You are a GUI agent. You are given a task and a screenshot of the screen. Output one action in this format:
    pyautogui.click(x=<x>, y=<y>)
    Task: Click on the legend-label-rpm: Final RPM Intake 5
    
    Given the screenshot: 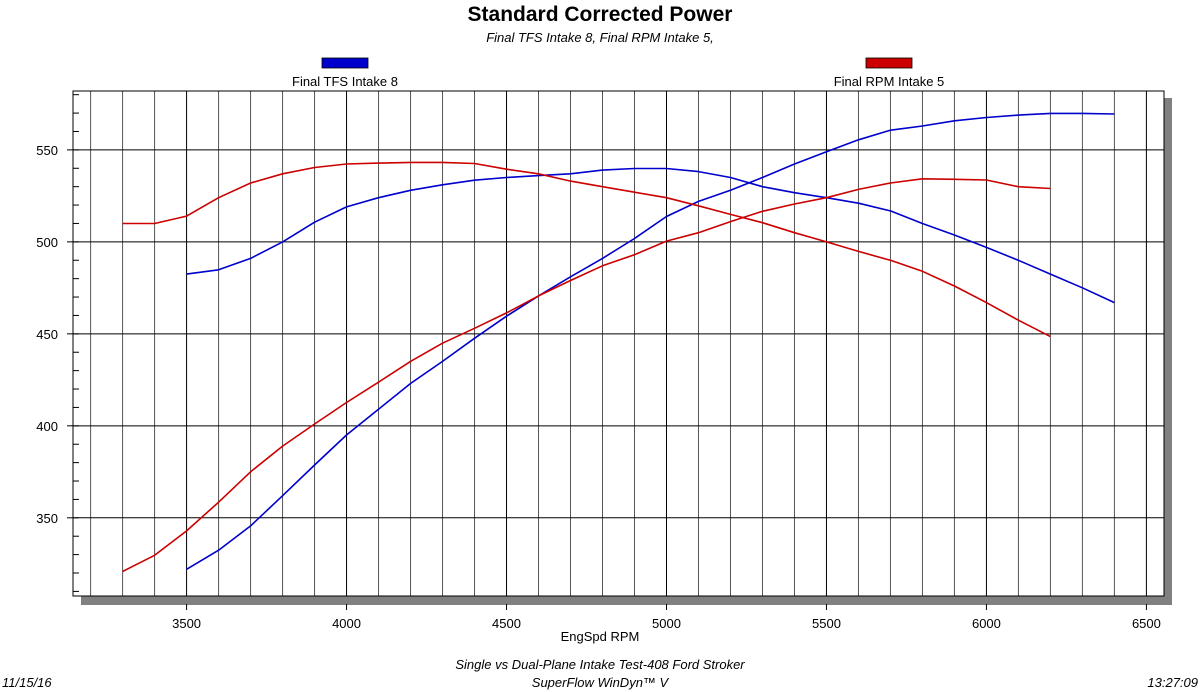 What is the action you would take?
    pyautogui.click(x=889, y=81)
    